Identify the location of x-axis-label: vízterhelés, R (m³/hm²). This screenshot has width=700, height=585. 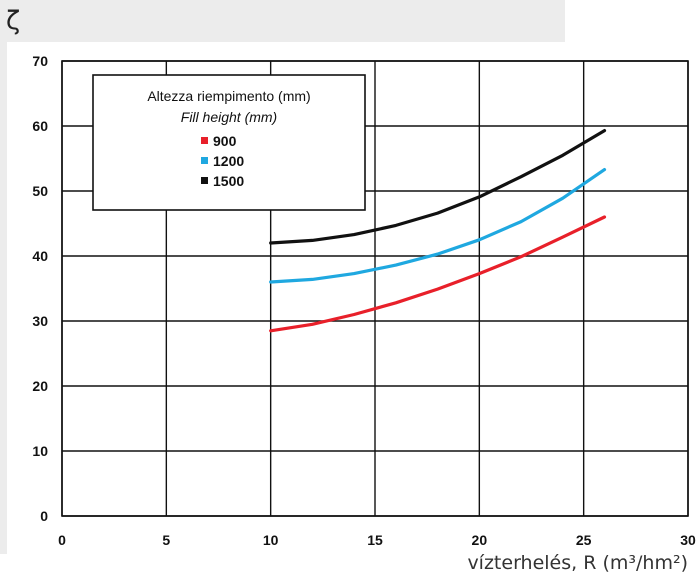
(577, 563).